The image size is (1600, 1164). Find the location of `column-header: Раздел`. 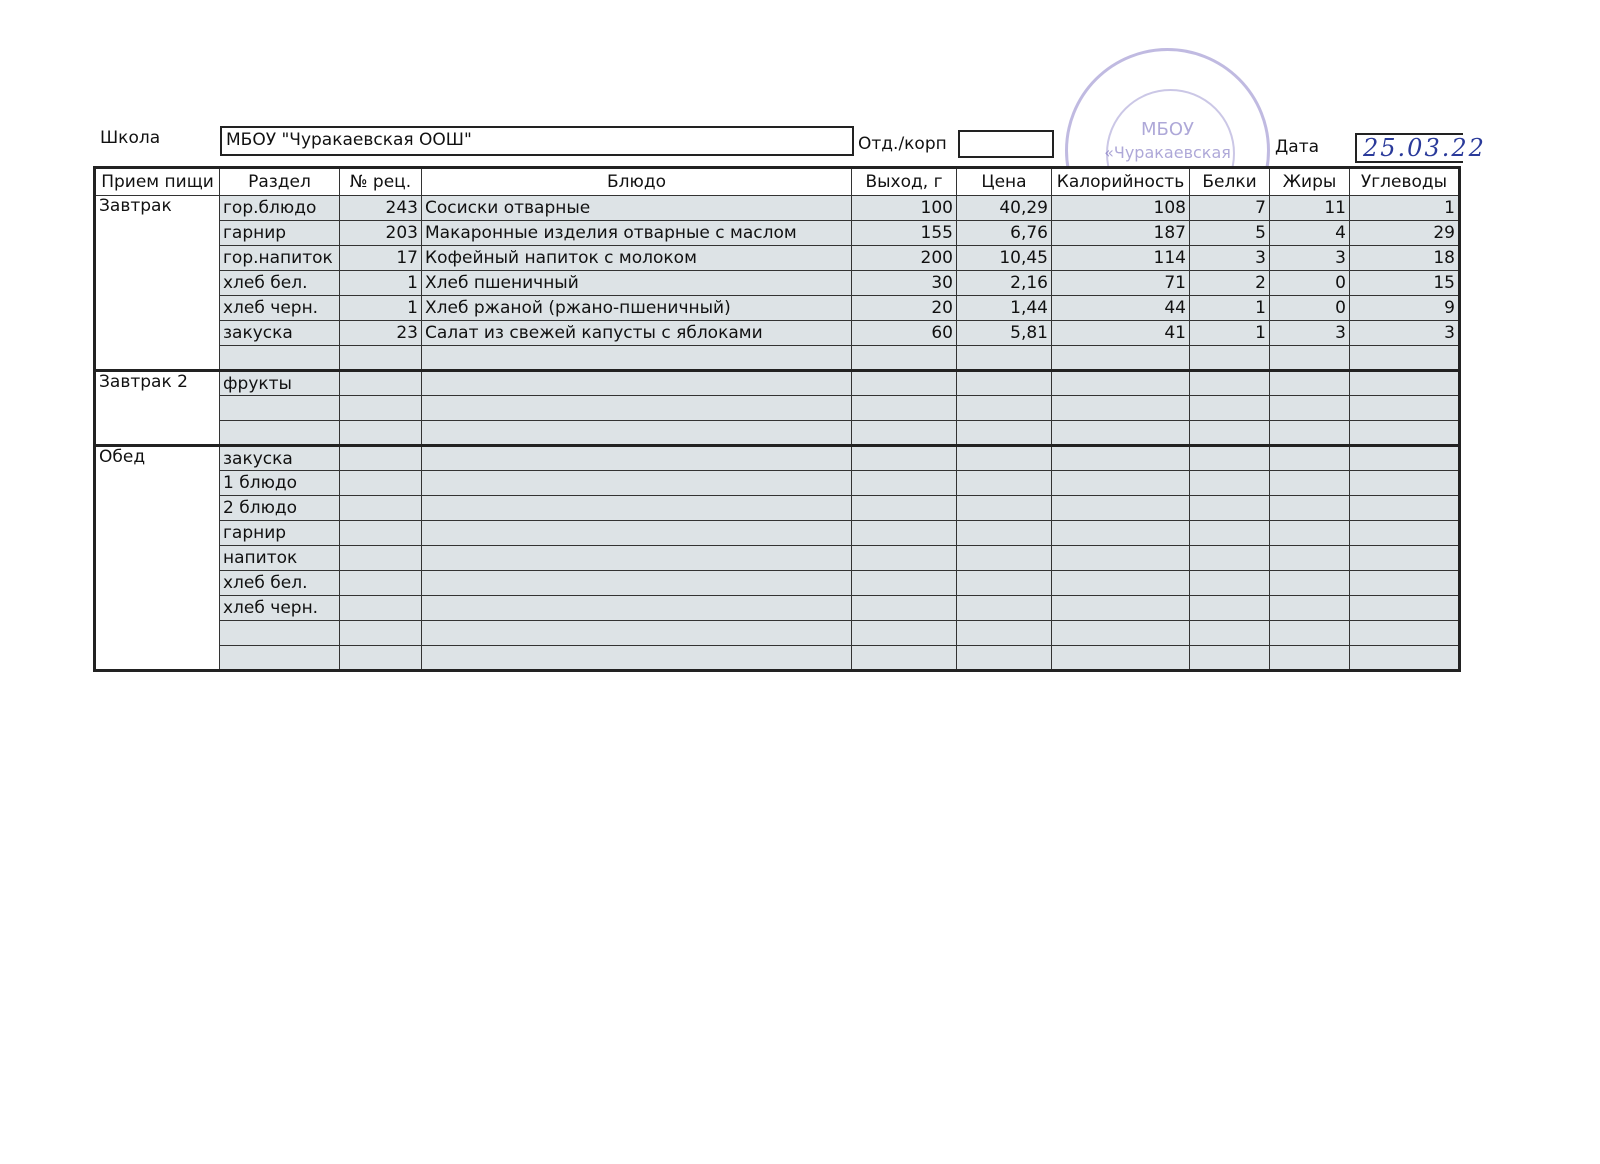

column-header: Раздел is located at coordinates (279, 181).